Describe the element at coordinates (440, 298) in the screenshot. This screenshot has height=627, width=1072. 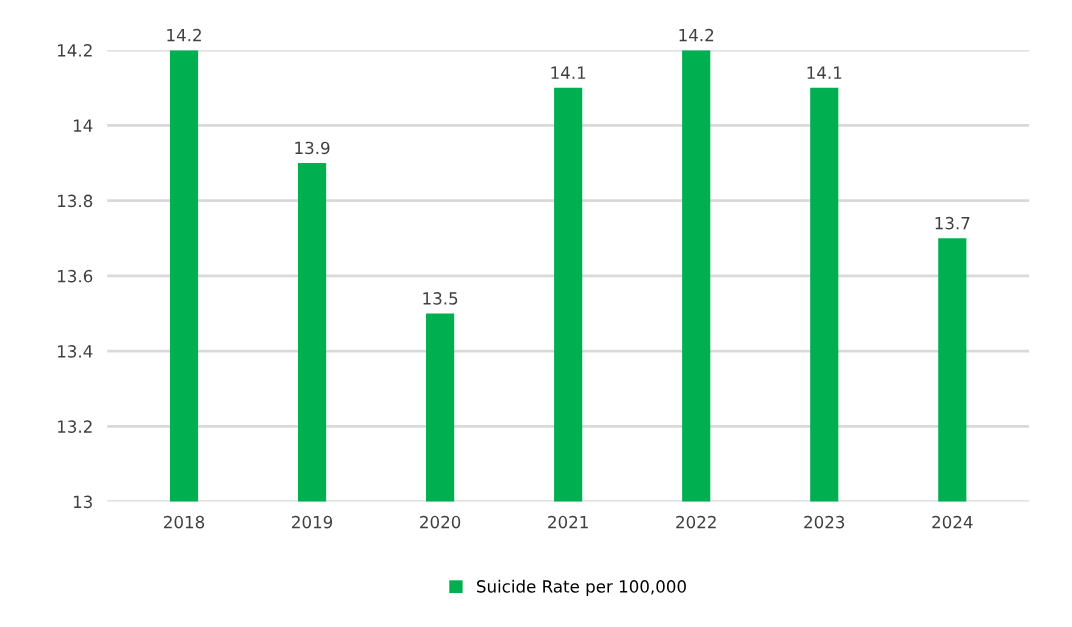
I see `data-label: 13.5` at that location.